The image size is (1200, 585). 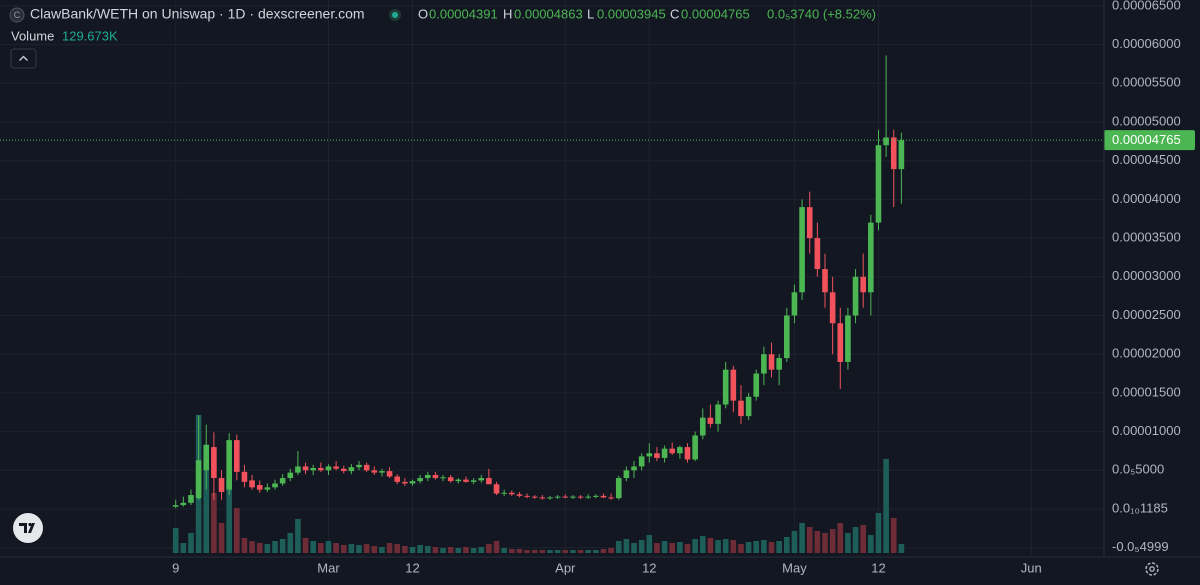 I want to click on overlay: 0.00004765, so click(x=597, y=140).